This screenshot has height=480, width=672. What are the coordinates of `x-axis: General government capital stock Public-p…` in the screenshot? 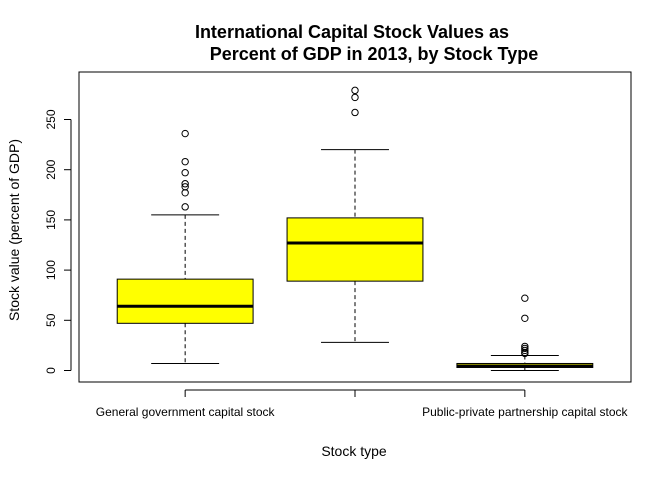 It's located at (362, 404).